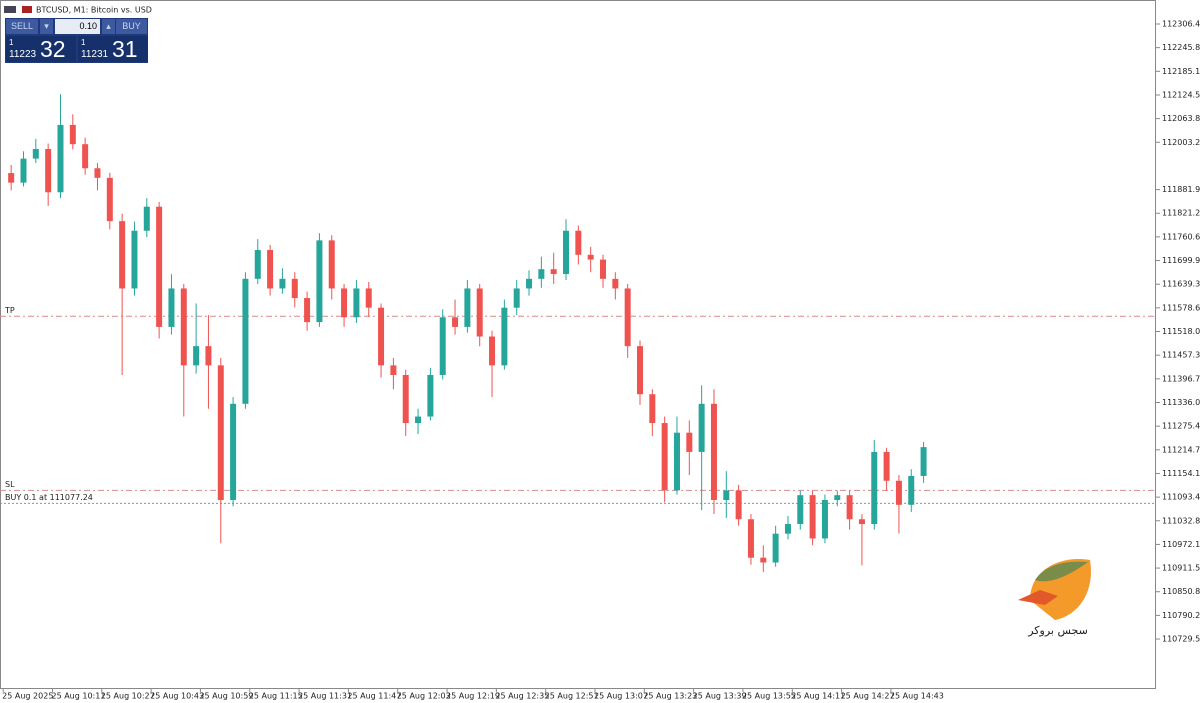 The width and height of the screenshot is (1200, 703). What do you see at coordinates (108, 26) in the screenshot?
I see `volume-up: ▴` at bounding box center [108, 26].